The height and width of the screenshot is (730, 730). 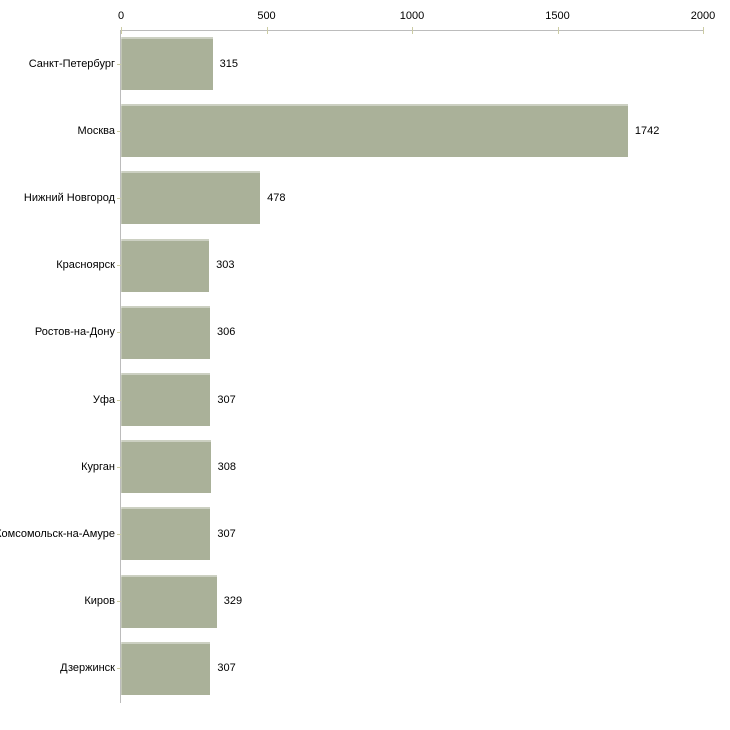 I want to click on category-label: Курган, so click(x=98, y=466).